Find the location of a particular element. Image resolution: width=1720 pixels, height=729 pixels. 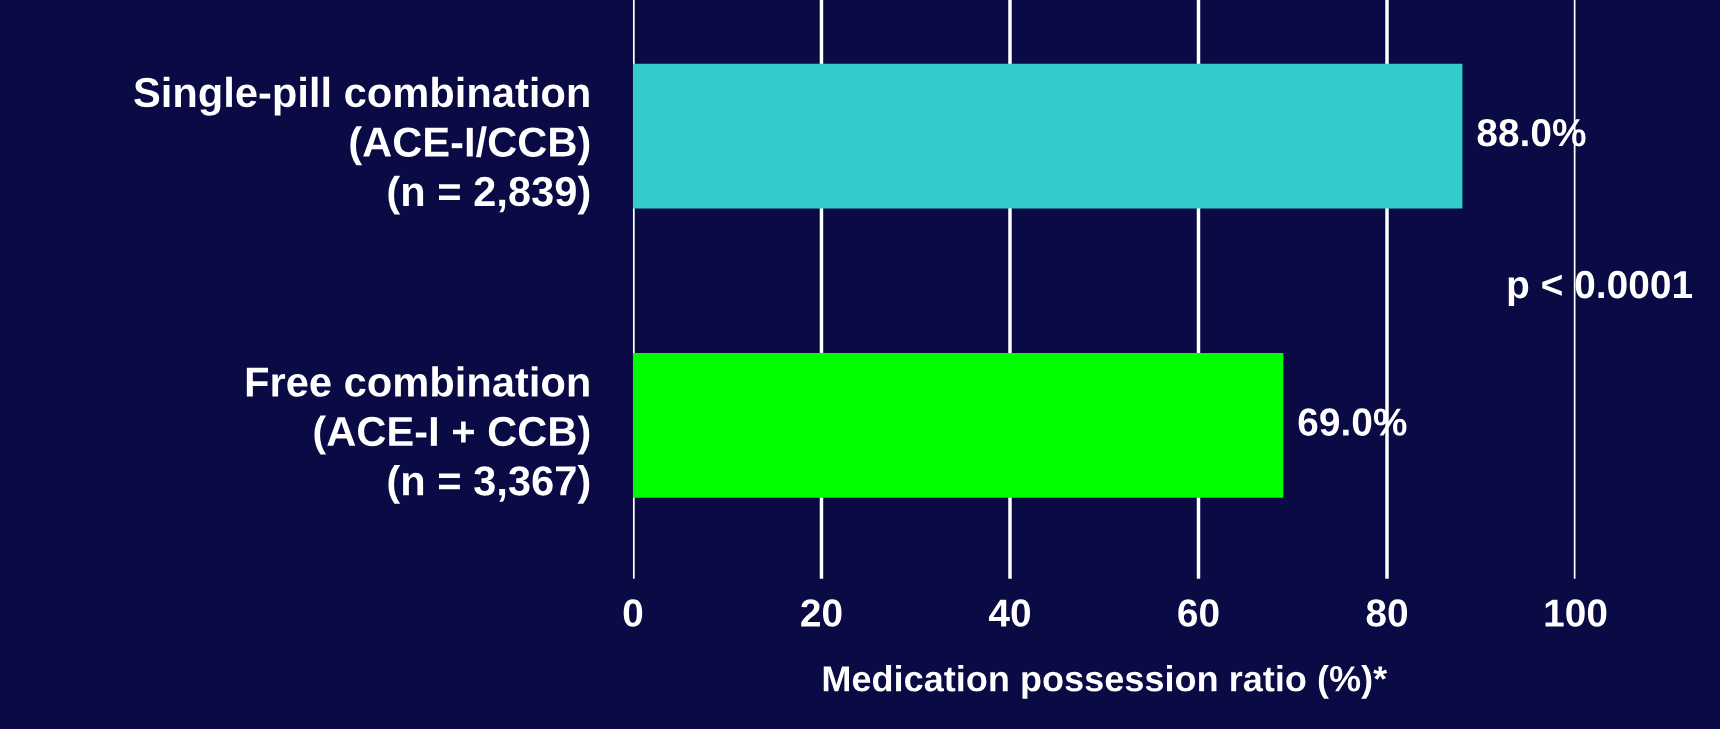

x-axis-title: Medication possession ratio (%)* is located at coordinates (1105, 682).